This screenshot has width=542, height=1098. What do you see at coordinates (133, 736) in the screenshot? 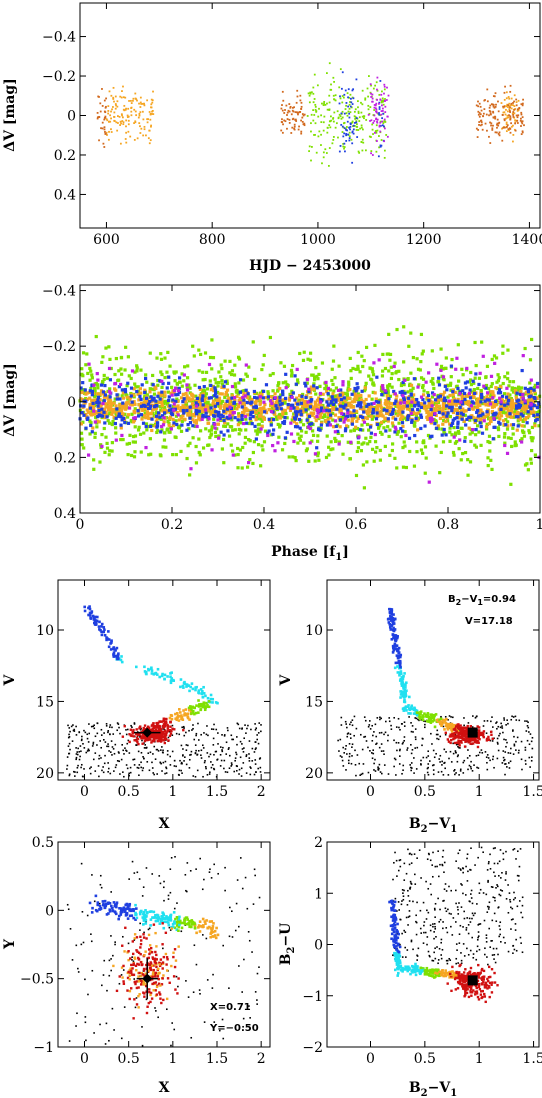
I see `cmd-x-red-point` at bounding box center [133, 736].